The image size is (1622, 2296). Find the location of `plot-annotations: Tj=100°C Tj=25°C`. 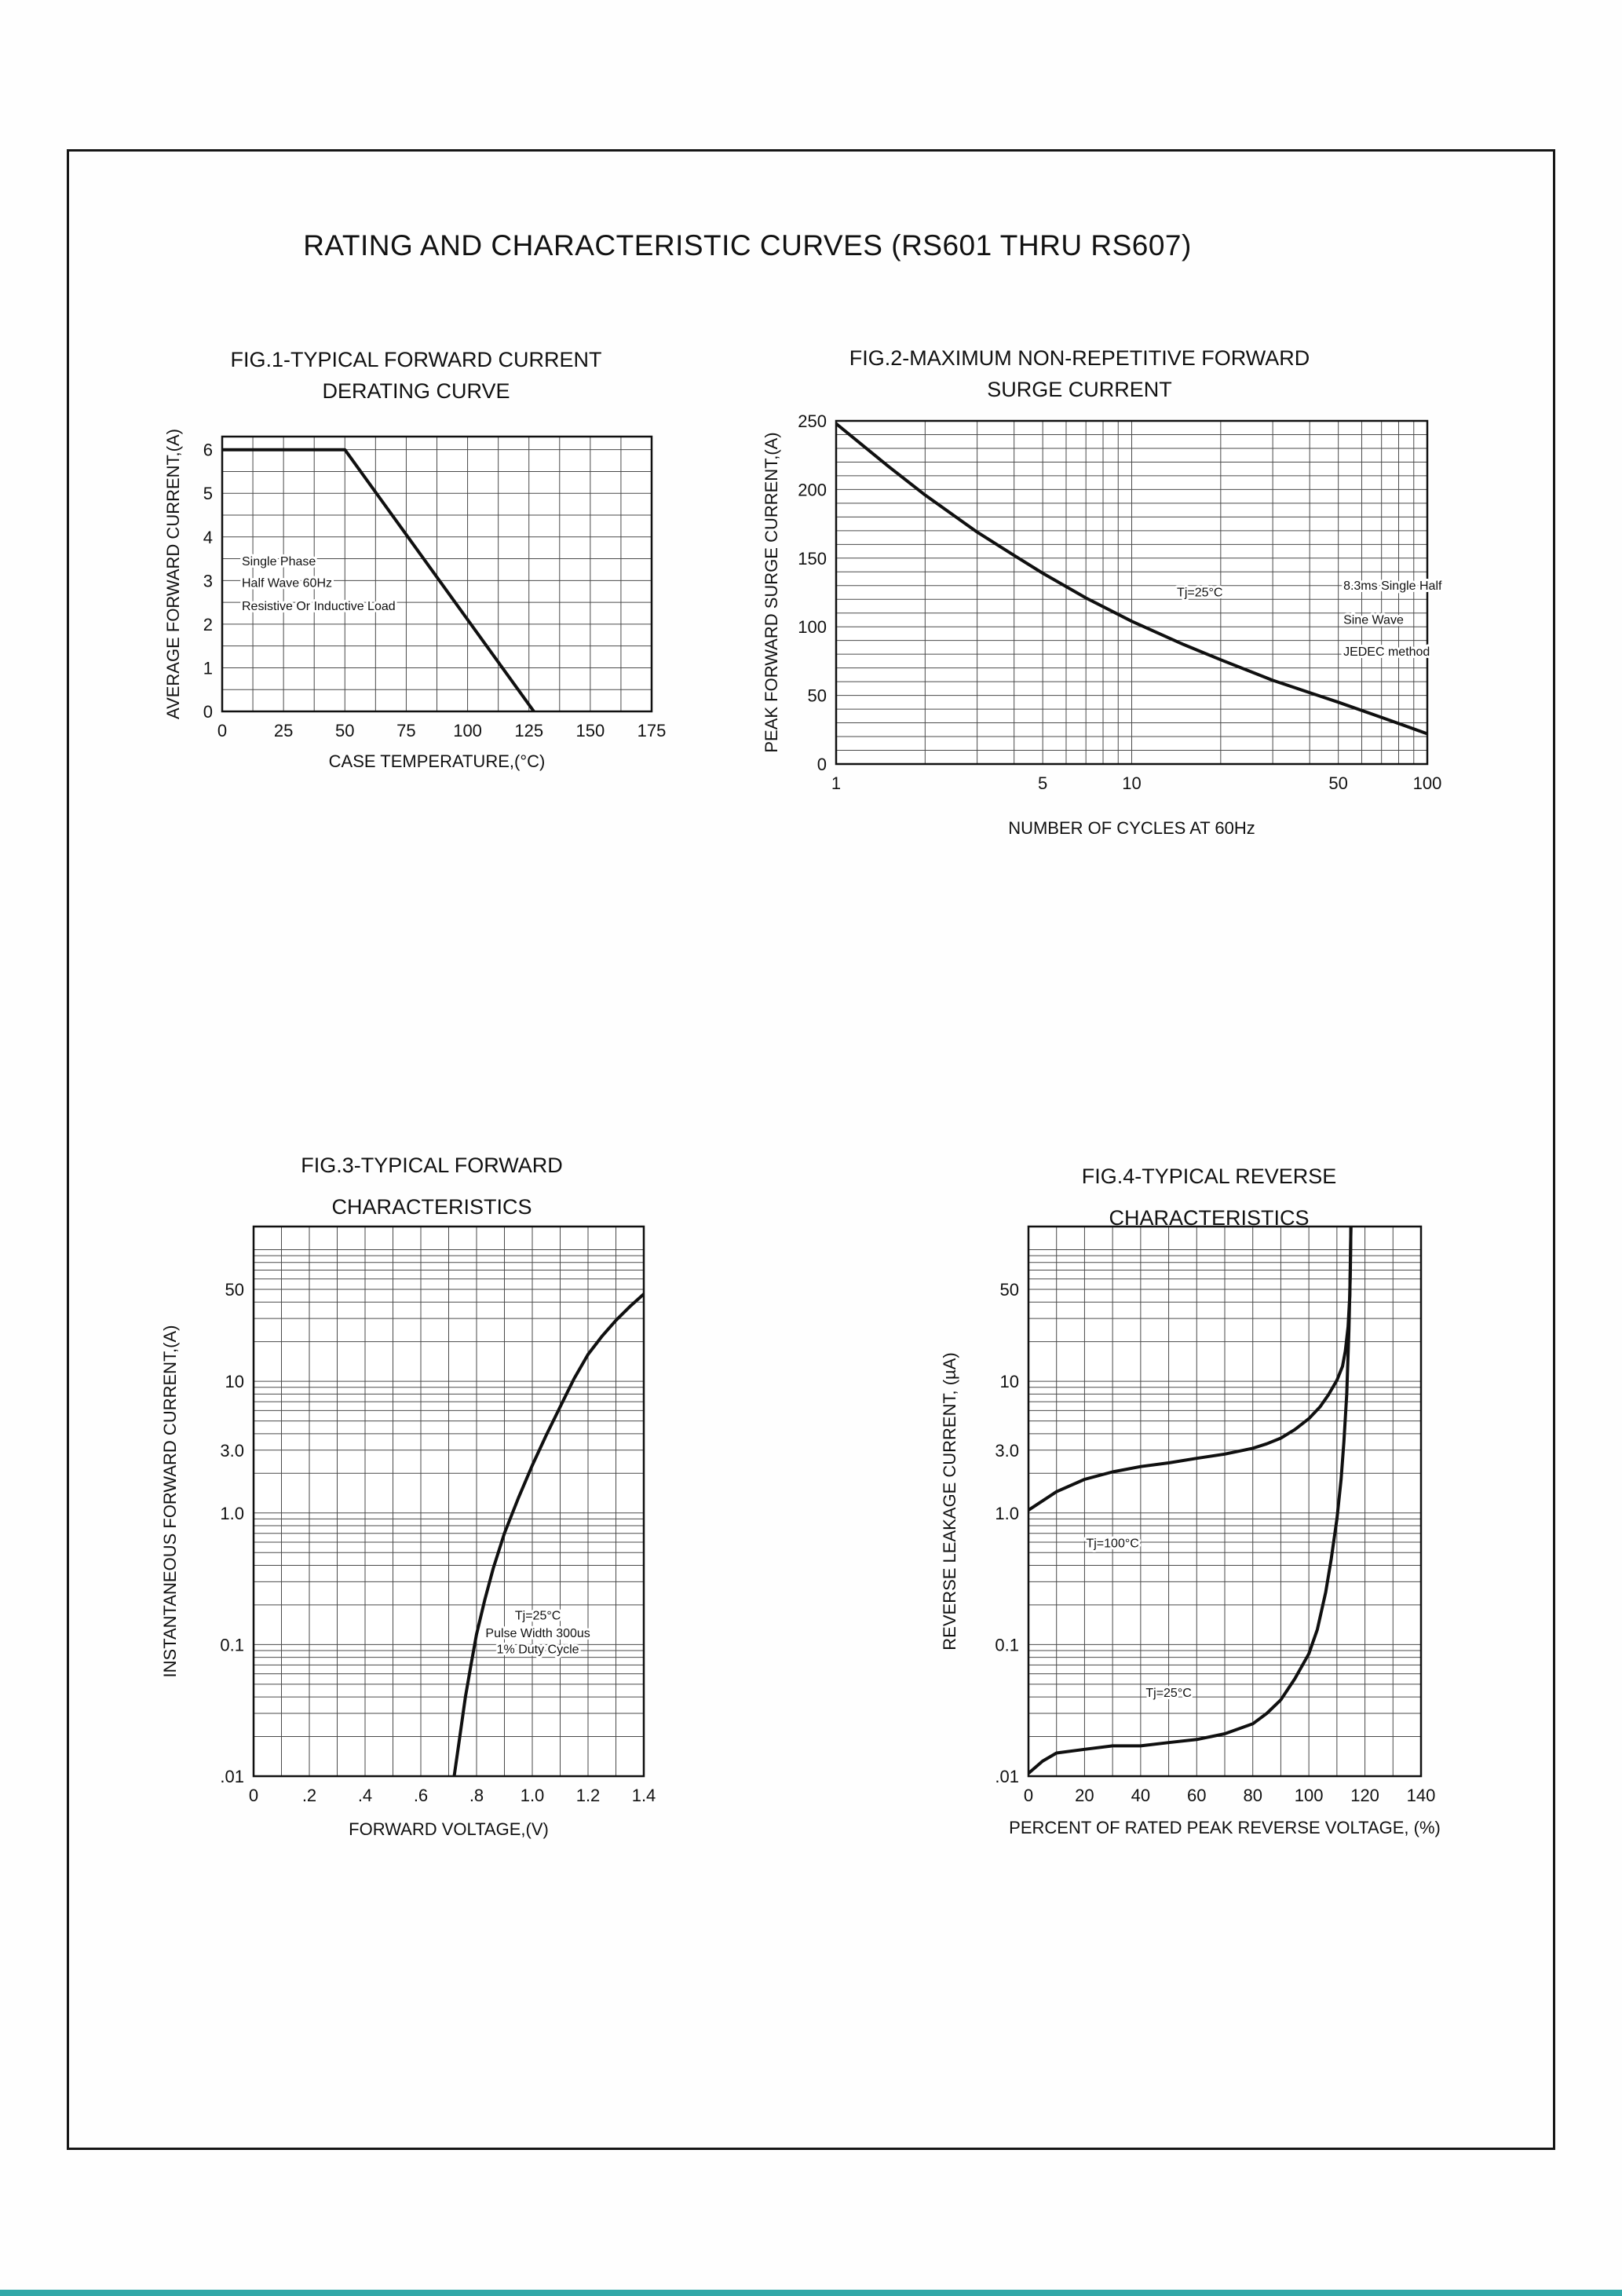

plot-annotations: Tj=100°C Tj=25°C is located at coordinates (1138, 1618).